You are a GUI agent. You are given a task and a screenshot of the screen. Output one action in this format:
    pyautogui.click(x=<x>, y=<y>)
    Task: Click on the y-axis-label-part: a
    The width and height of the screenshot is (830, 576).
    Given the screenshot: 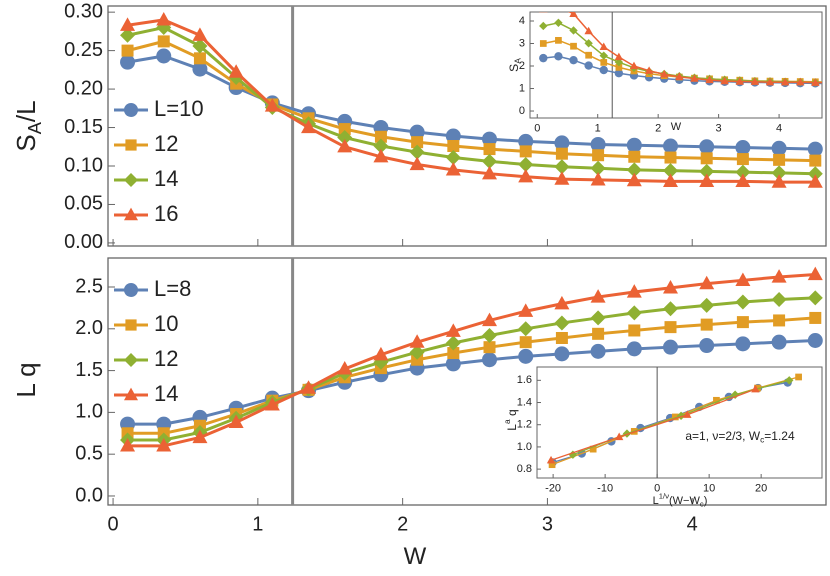 What is the action you would take?
    pyautogui.click(x=507, y=421)
    